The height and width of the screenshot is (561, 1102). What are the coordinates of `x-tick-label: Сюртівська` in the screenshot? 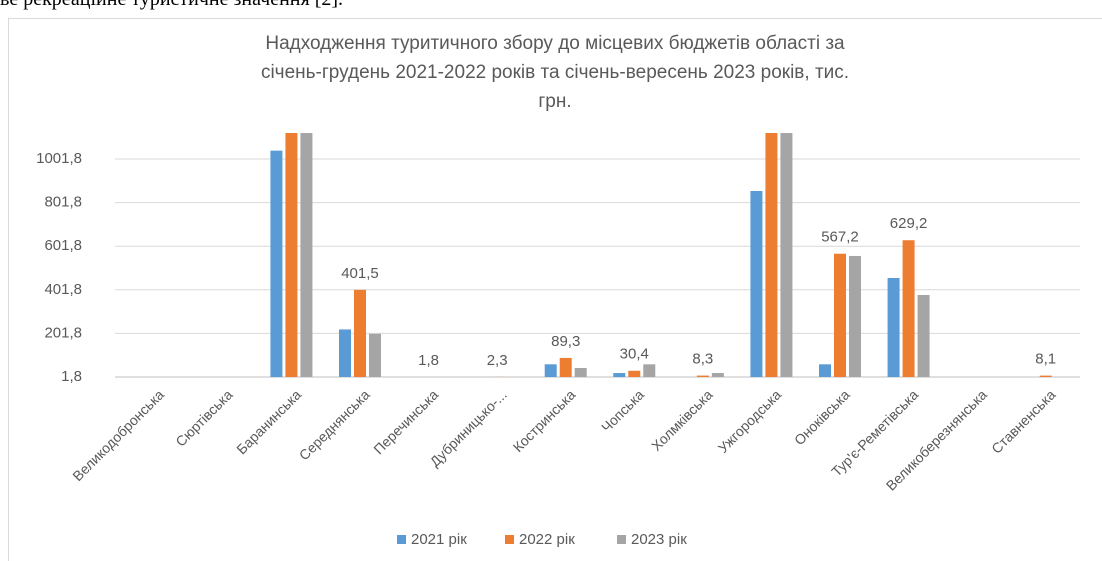 It's located at (203, 417).